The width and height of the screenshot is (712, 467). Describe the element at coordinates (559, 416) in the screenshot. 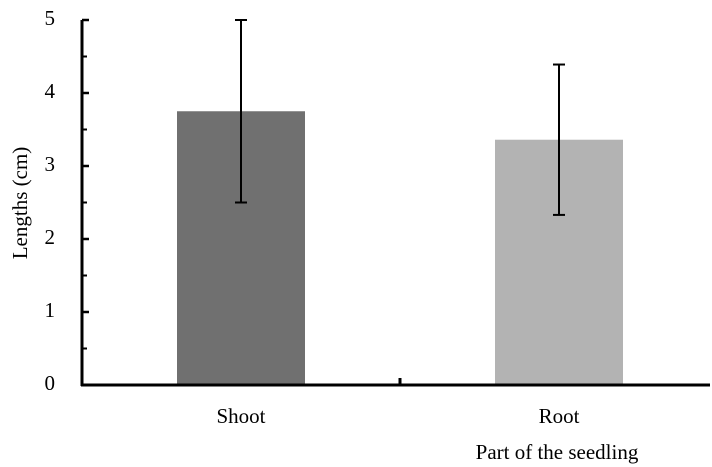

I see `x-tick-label: Root` at that location.